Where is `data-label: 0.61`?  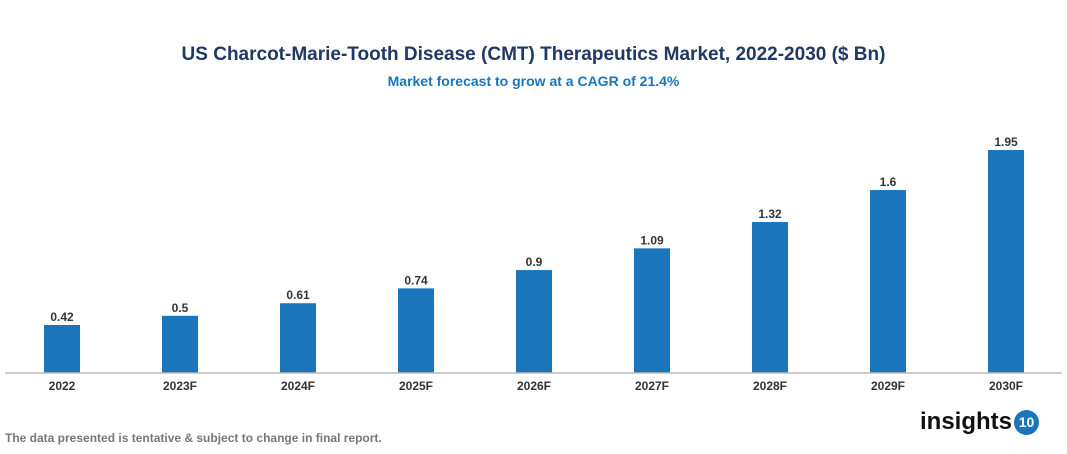
data-label: 0.61 is located at coordinates (298, 295).